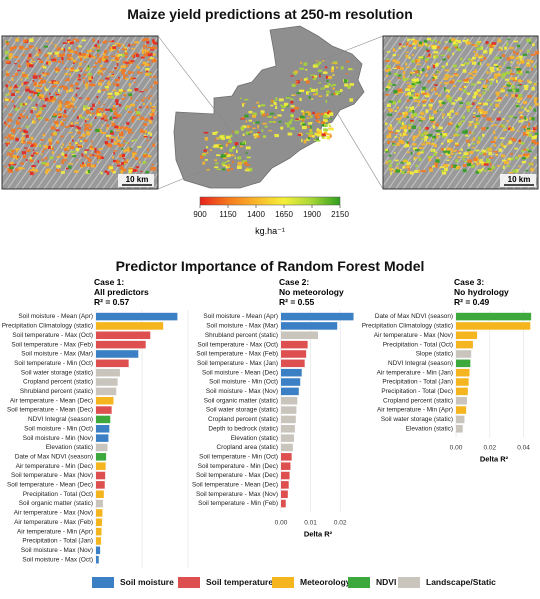  What do you see at coordinates (340, 522) in the screenshot?
I see `x-tick-label: 0.02` at bounding box center [340, 522].